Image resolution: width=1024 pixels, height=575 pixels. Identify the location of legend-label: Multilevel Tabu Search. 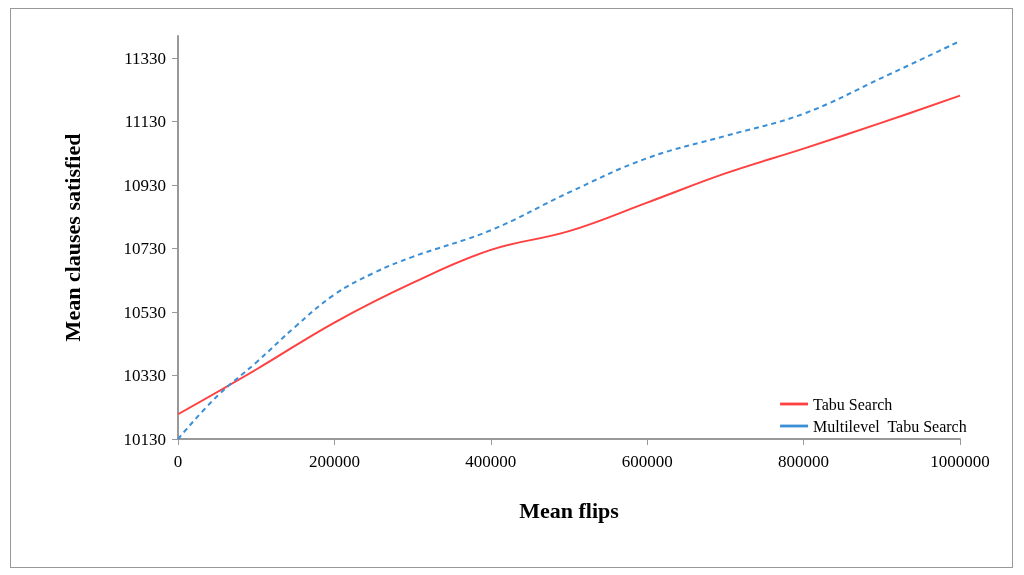
(890, 426).